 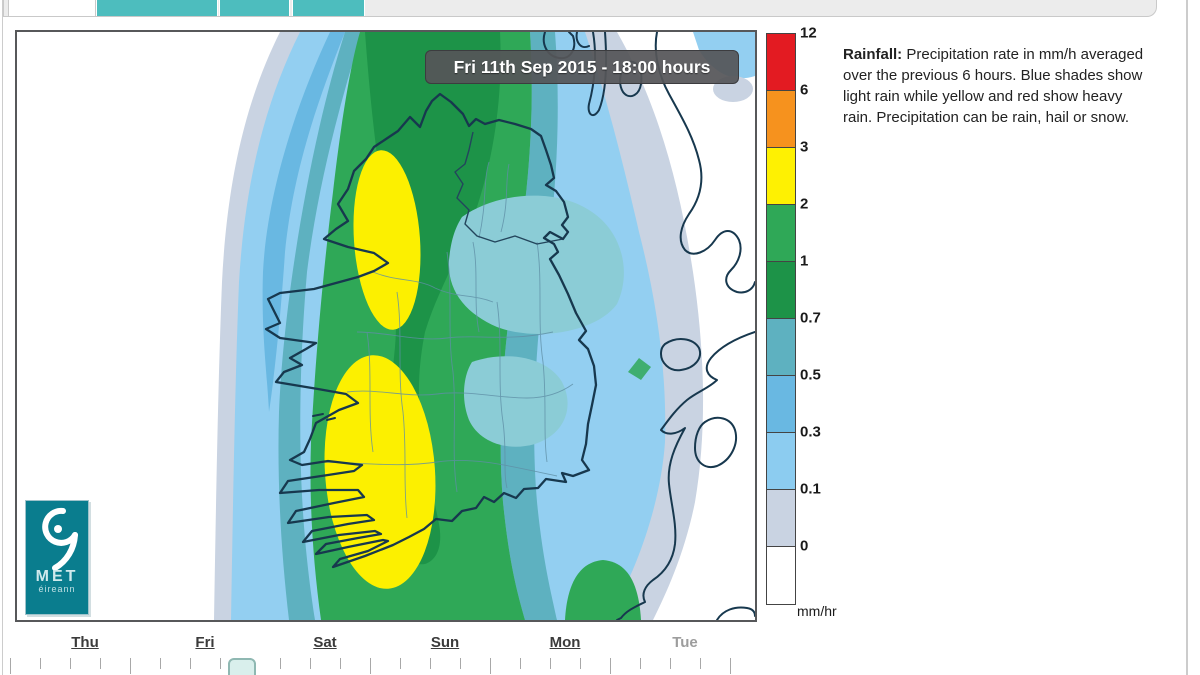 What do you see at coordinates (873, 54) in the screenshot?
I see `legend-title: Rainfall:` at bounding box center [873, 54].